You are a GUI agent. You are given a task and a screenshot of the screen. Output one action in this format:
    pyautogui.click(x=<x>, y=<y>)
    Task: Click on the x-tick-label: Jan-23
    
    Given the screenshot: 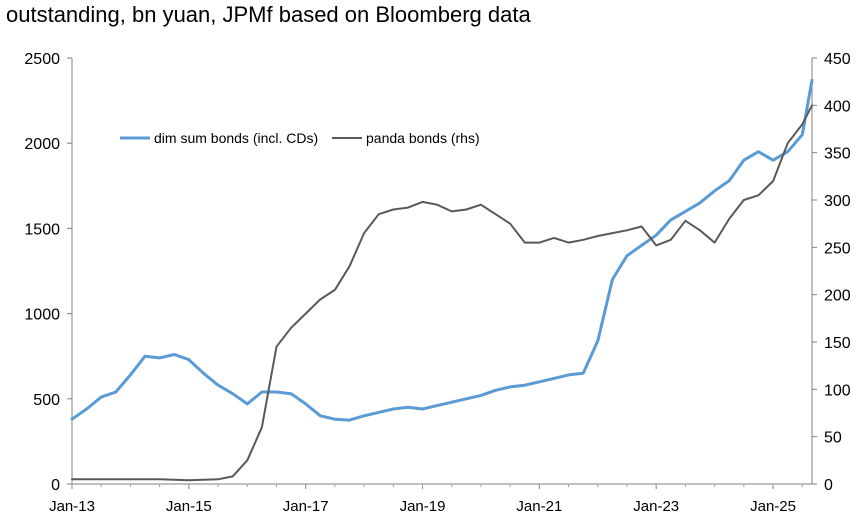 What is the action you would take?
    pyautogui.click(x=656, y=506)
    